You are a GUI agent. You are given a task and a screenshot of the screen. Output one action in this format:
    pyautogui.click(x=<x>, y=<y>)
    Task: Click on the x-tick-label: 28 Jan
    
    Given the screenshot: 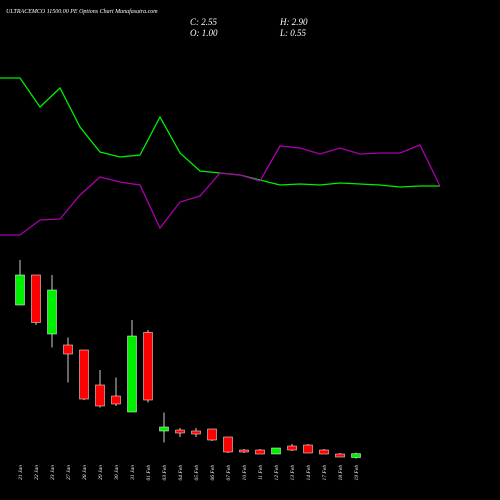 What is the action you would take?
    pyautogui.click(x=85, y=472)
    